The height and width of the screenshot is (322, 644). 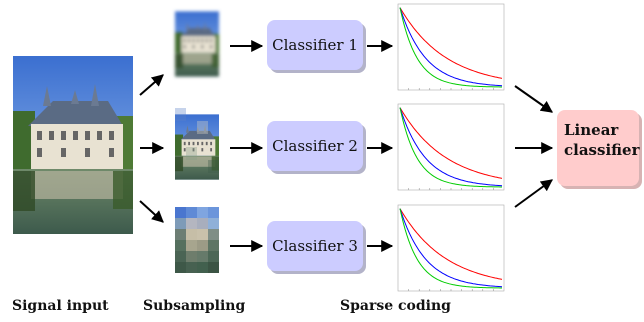 I want to click on classifier-1-label: Classifier 1, so click(x=315, y=45).